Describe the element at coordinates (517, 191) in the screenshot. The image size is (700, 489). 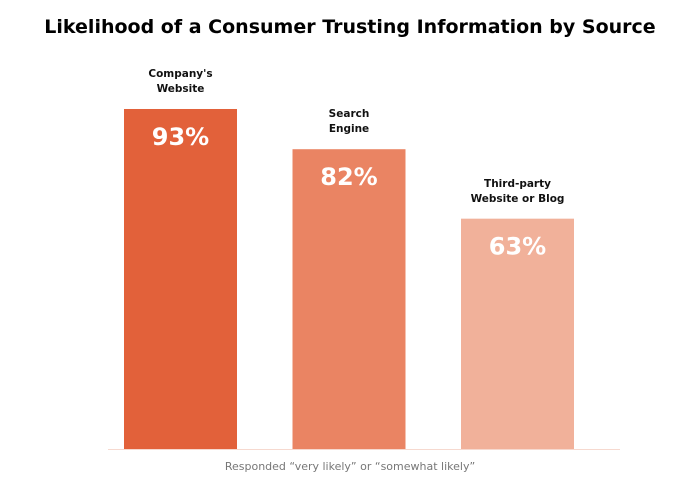
I see `category-label: Third-party Website or Blog` at that location.